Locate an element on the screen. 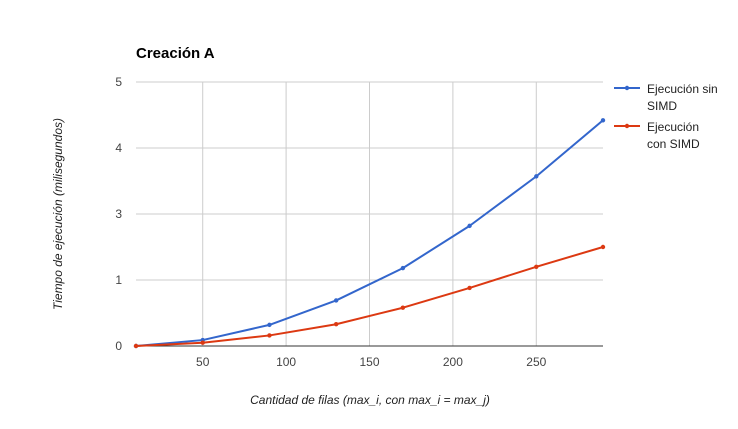 The image size is (738, 429). chart-title: Creación A is located at coordinates (175, 53).